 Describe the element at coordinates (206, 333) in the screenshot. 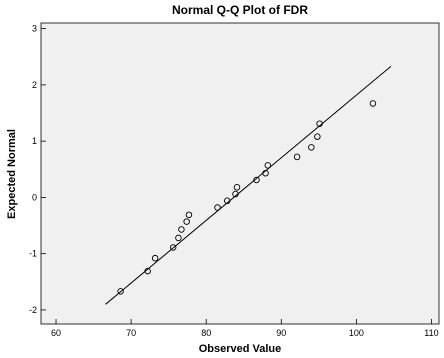

I see `x-tick-label: 80` at that location.